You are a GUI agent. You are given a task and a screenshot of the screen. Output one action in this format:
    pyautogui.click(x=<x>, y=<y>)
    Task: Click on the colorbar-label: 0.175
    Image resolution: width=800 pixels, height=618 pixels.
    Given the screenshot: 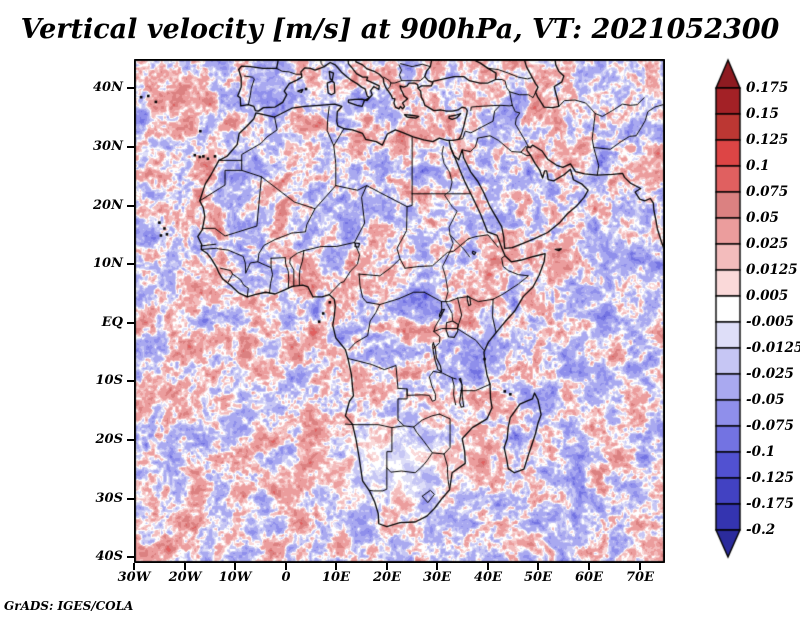 What is the action you would take?
    pyautogui.click(x=767, y=88)
    